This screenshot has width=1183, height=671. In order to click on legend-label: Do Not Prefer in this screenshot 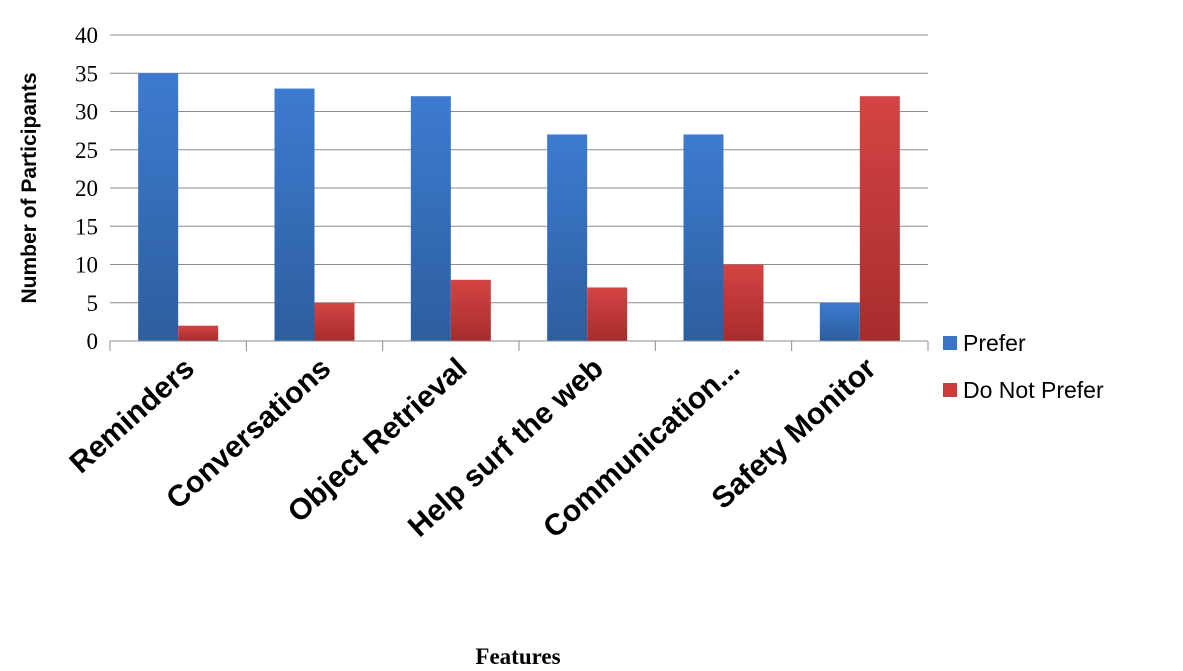, I will do `click(1033, 390)`.